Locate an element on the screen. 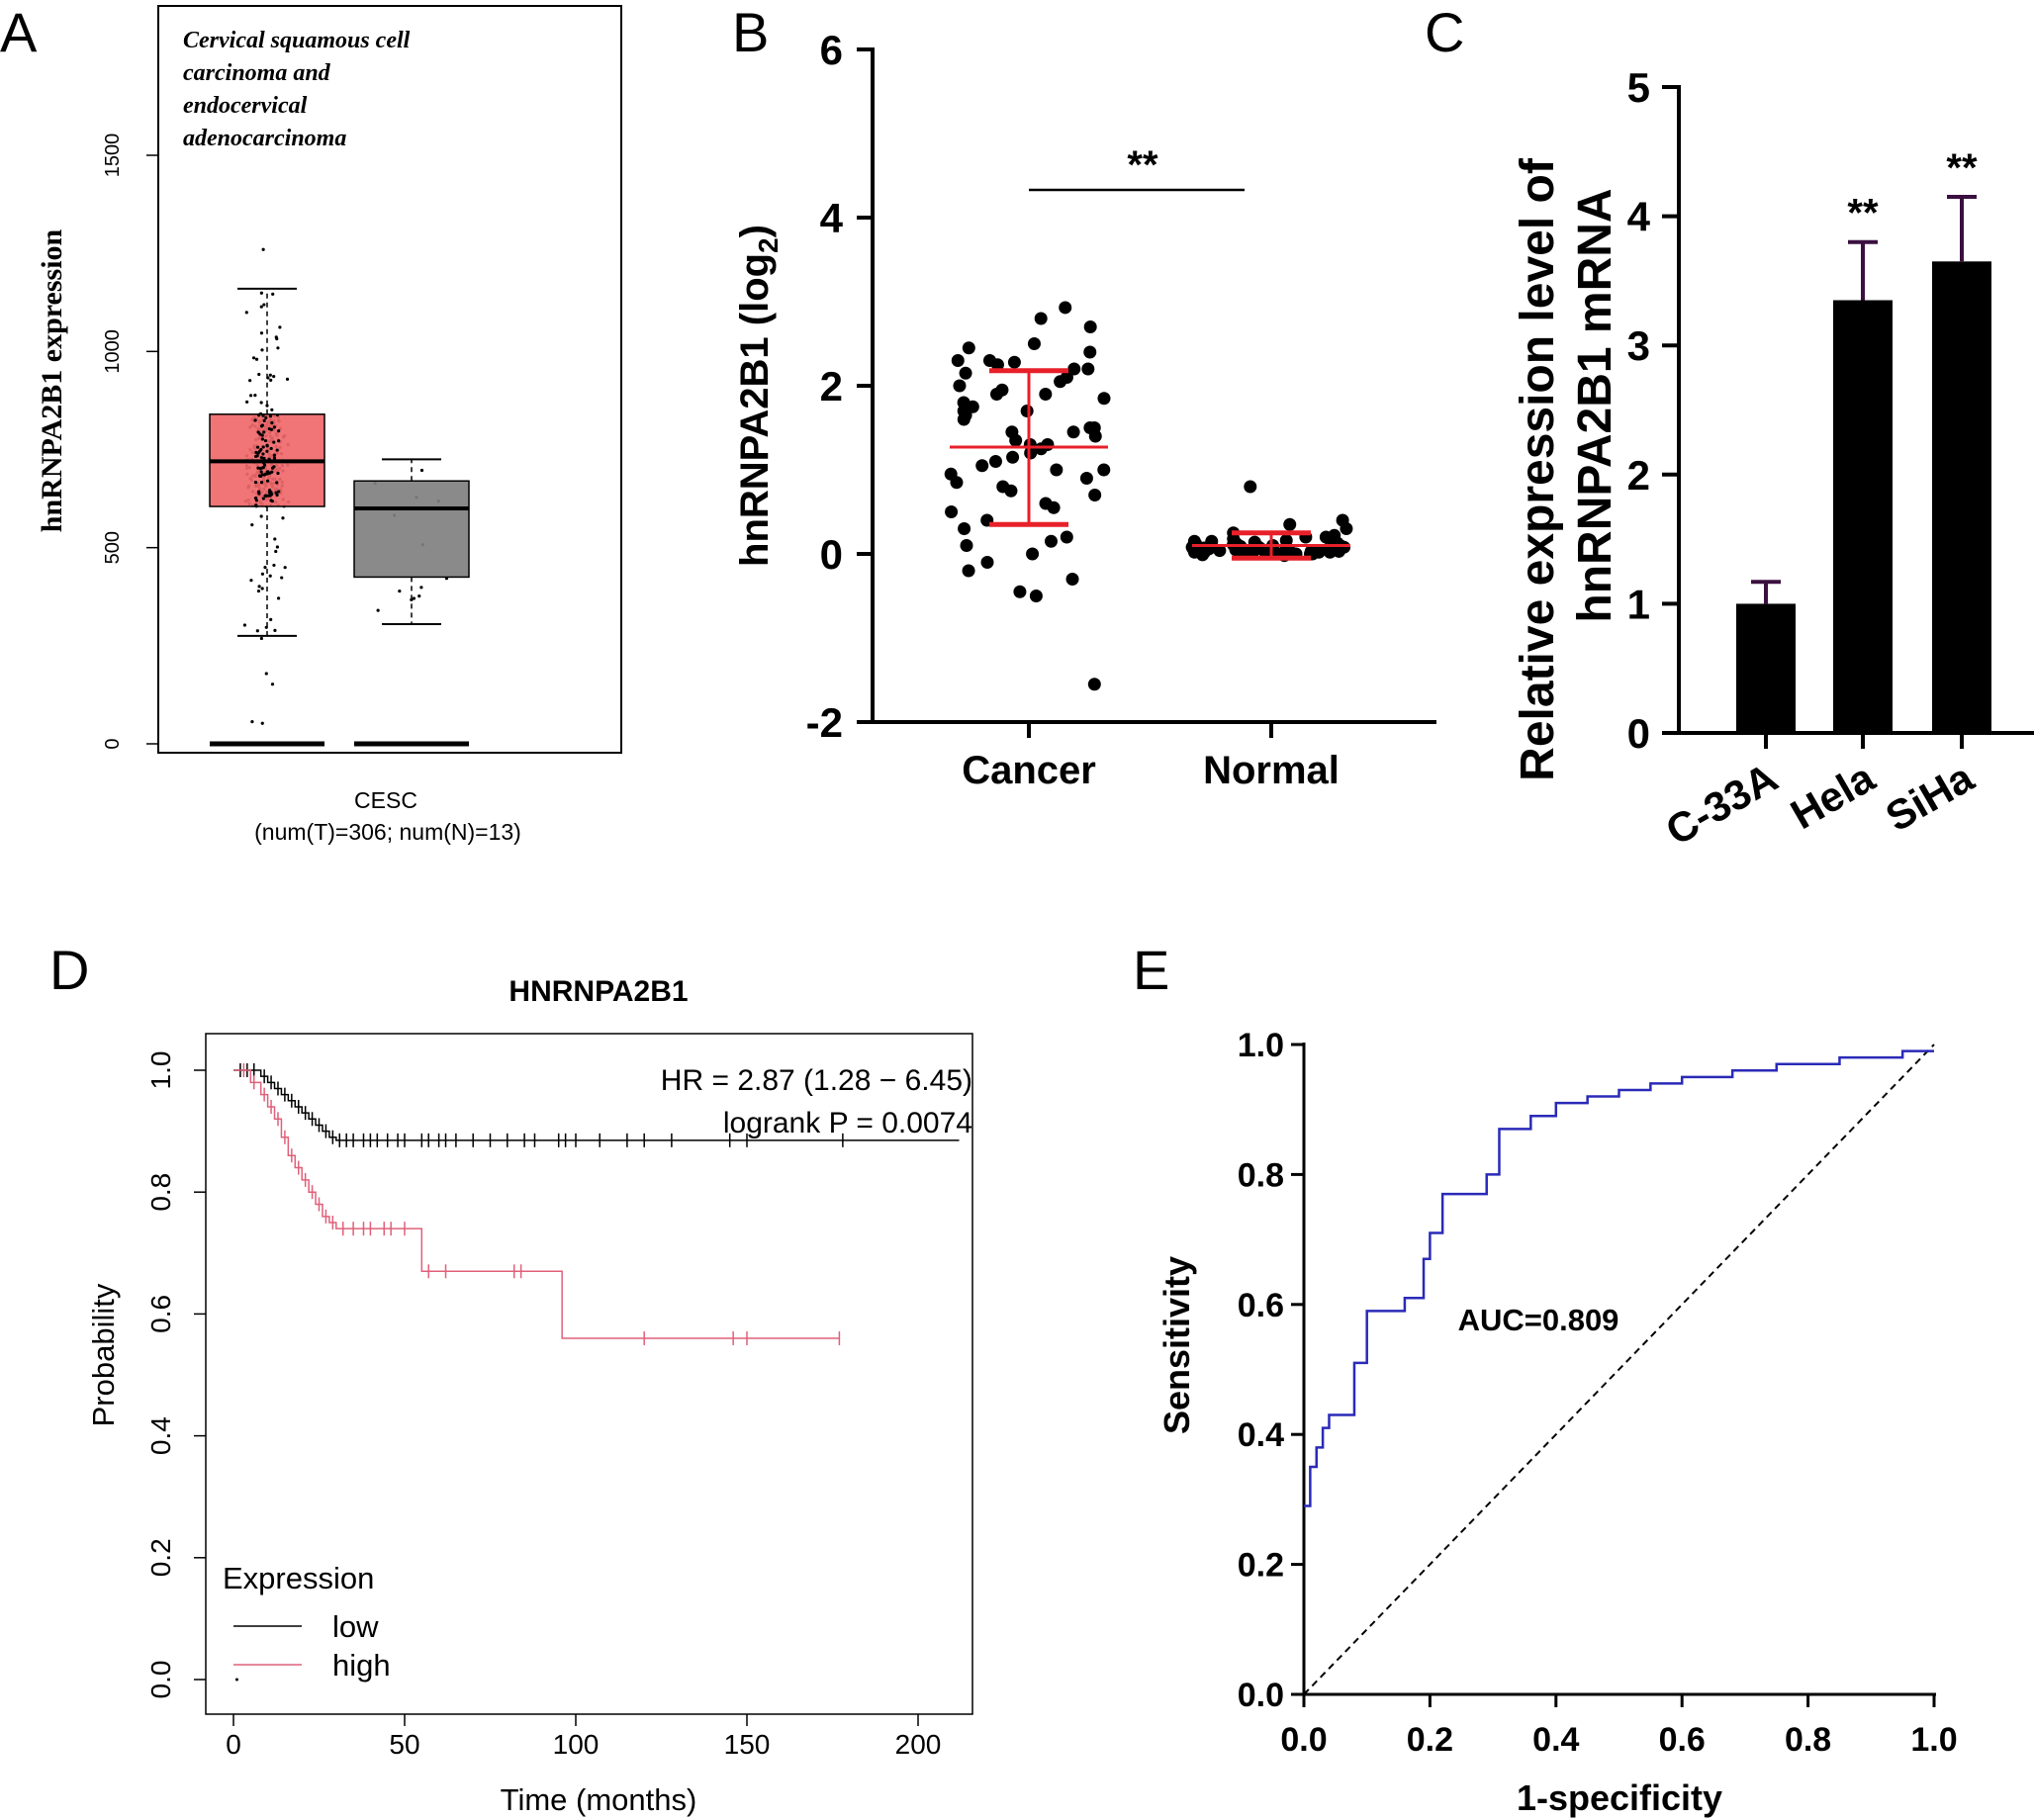 This screenshot has width=2034, height=1820. panel-a-y-tick-label: 0 is located at coordinates (113, 743).